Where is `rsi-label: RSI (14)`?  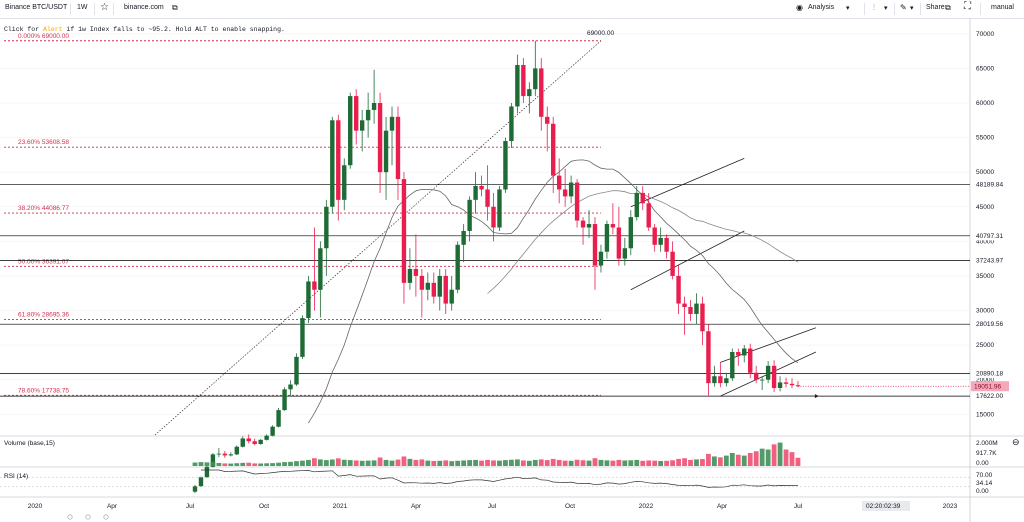
rsi-label: RSI (14) is located at coordinates (16, 476).